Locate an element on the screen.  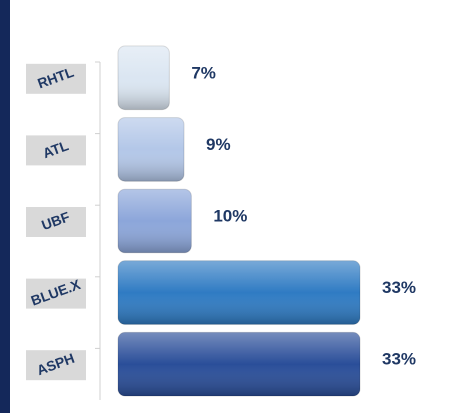
value-label: 9% is located at coordinates (218, 144).